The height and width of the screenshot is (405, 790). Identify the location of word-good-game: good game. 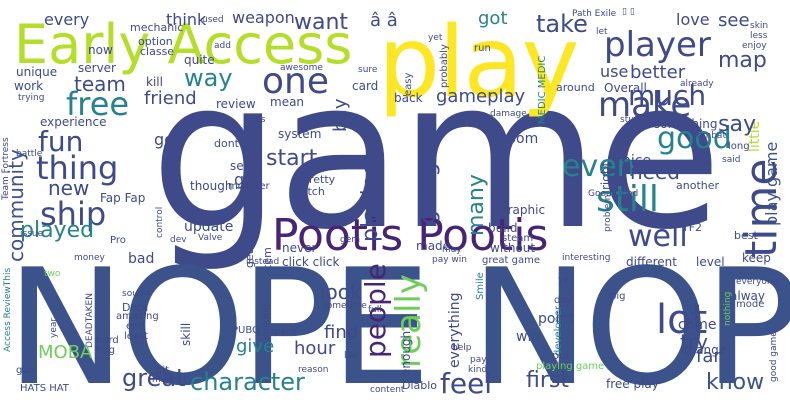
(774, 356).